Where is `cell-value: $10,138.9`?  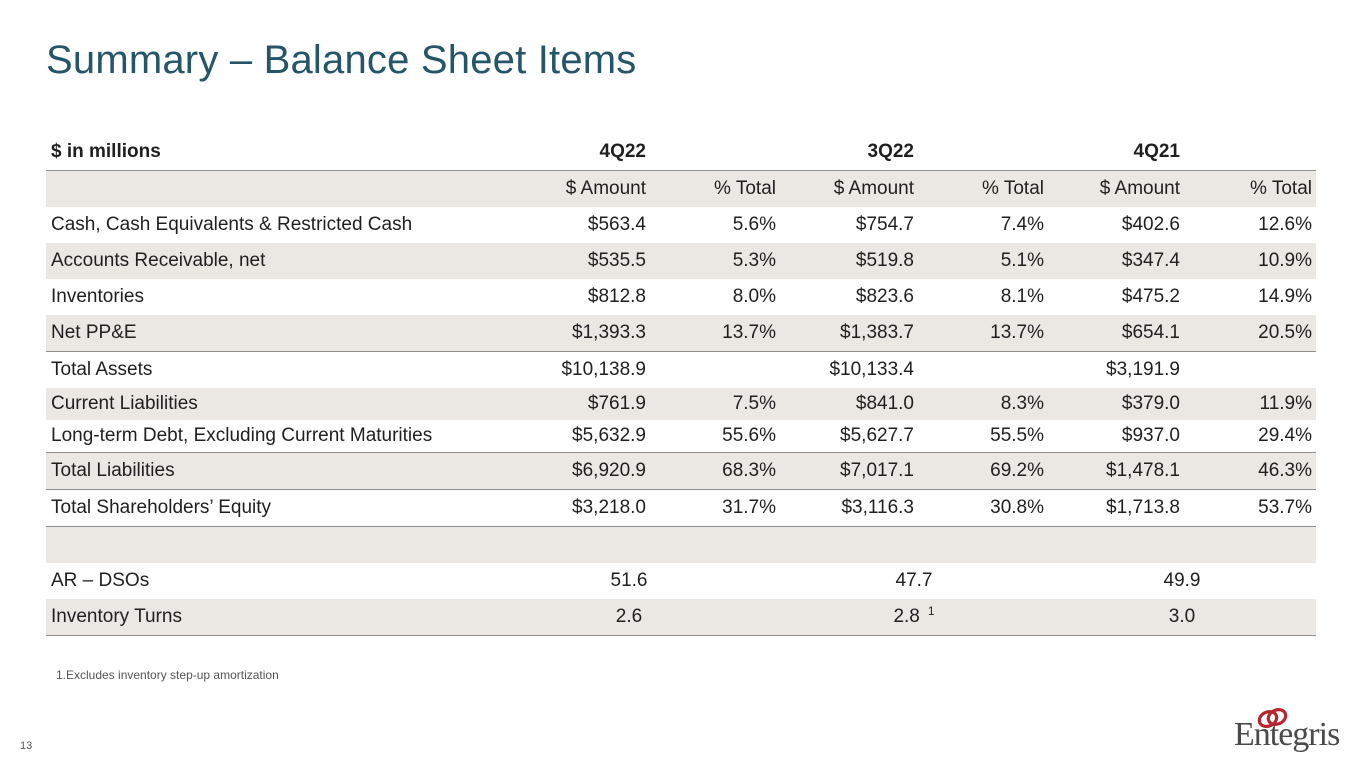 cell-value: $10,138.9 is located at coordinates (603, 369).